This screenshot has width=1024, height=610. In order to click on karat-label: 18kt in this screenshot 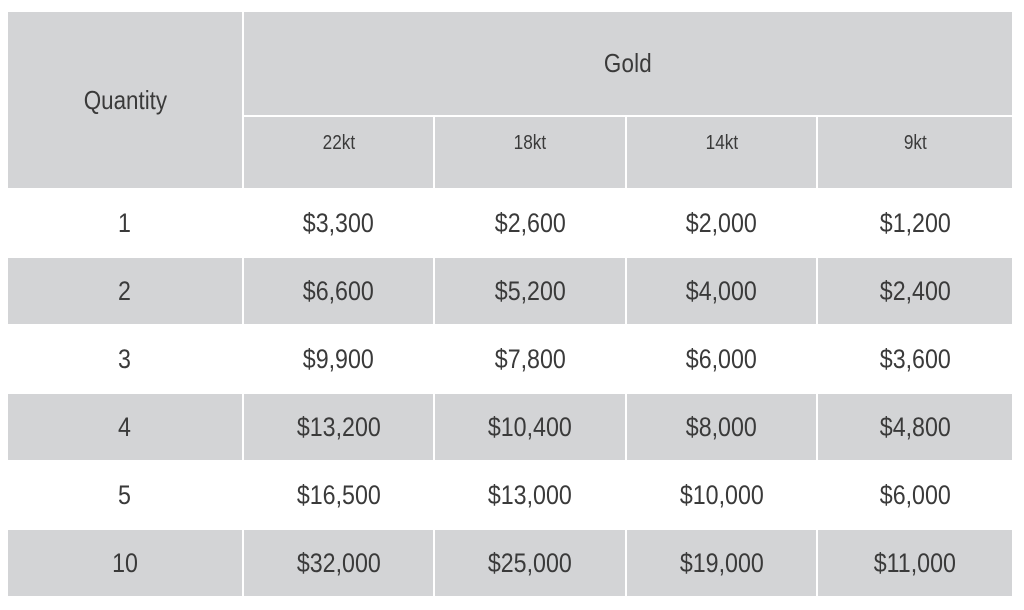, I will do `click(530, 143)`.